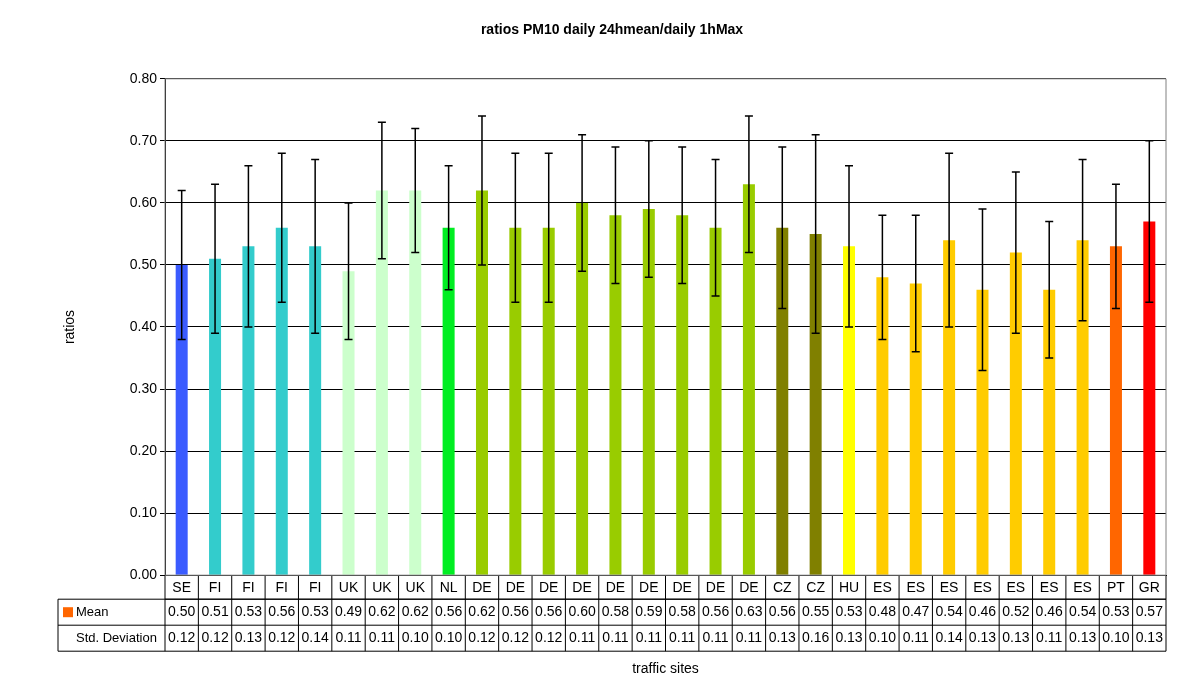  I want to click on data-label: 0.50, so click(182, 611).